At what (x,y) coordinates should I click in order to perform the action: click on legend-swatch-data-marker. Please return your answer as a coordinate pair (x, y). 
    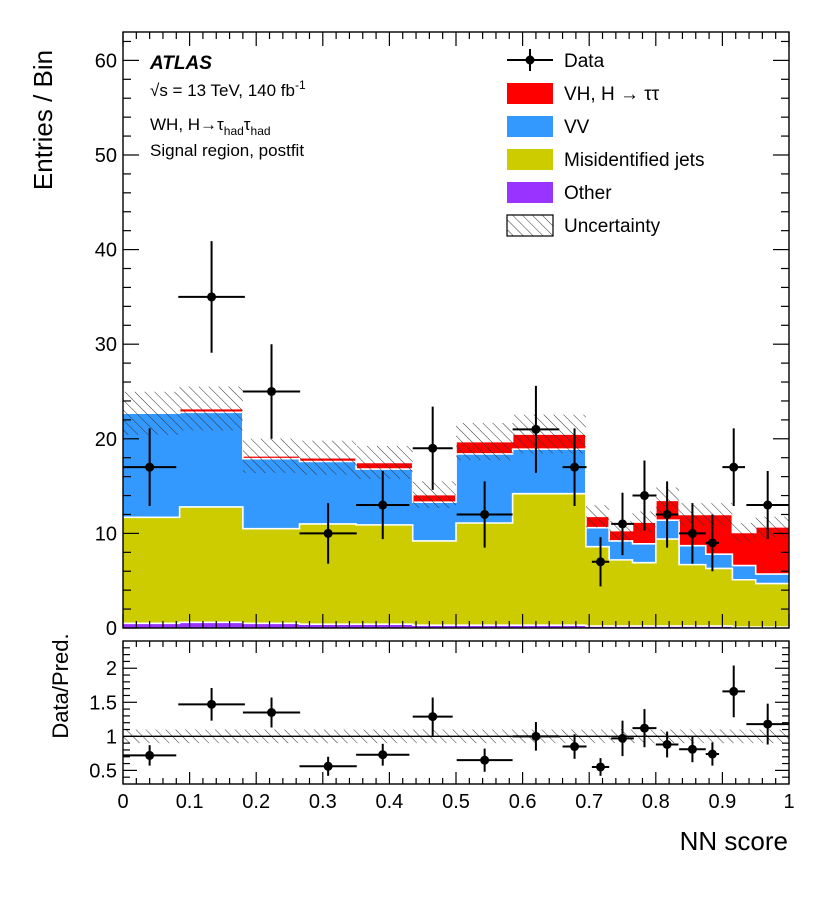
    Looking at the image, I should click on (530, 60).